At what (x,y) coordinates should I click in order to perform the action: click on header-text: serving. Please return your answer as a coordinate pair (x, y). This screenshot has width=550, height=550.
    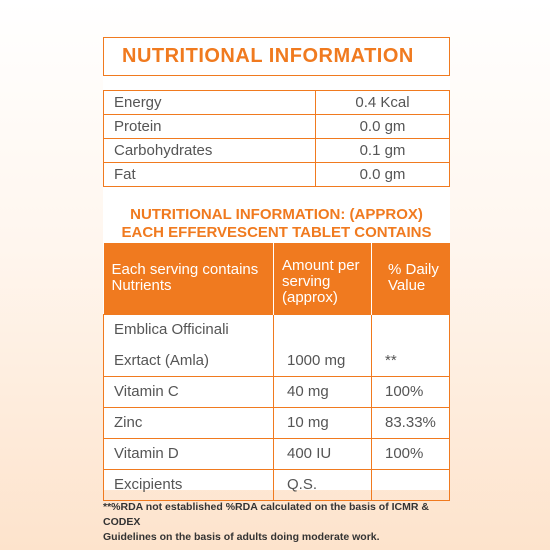
    Looking at the image, I should click on (306, 281).